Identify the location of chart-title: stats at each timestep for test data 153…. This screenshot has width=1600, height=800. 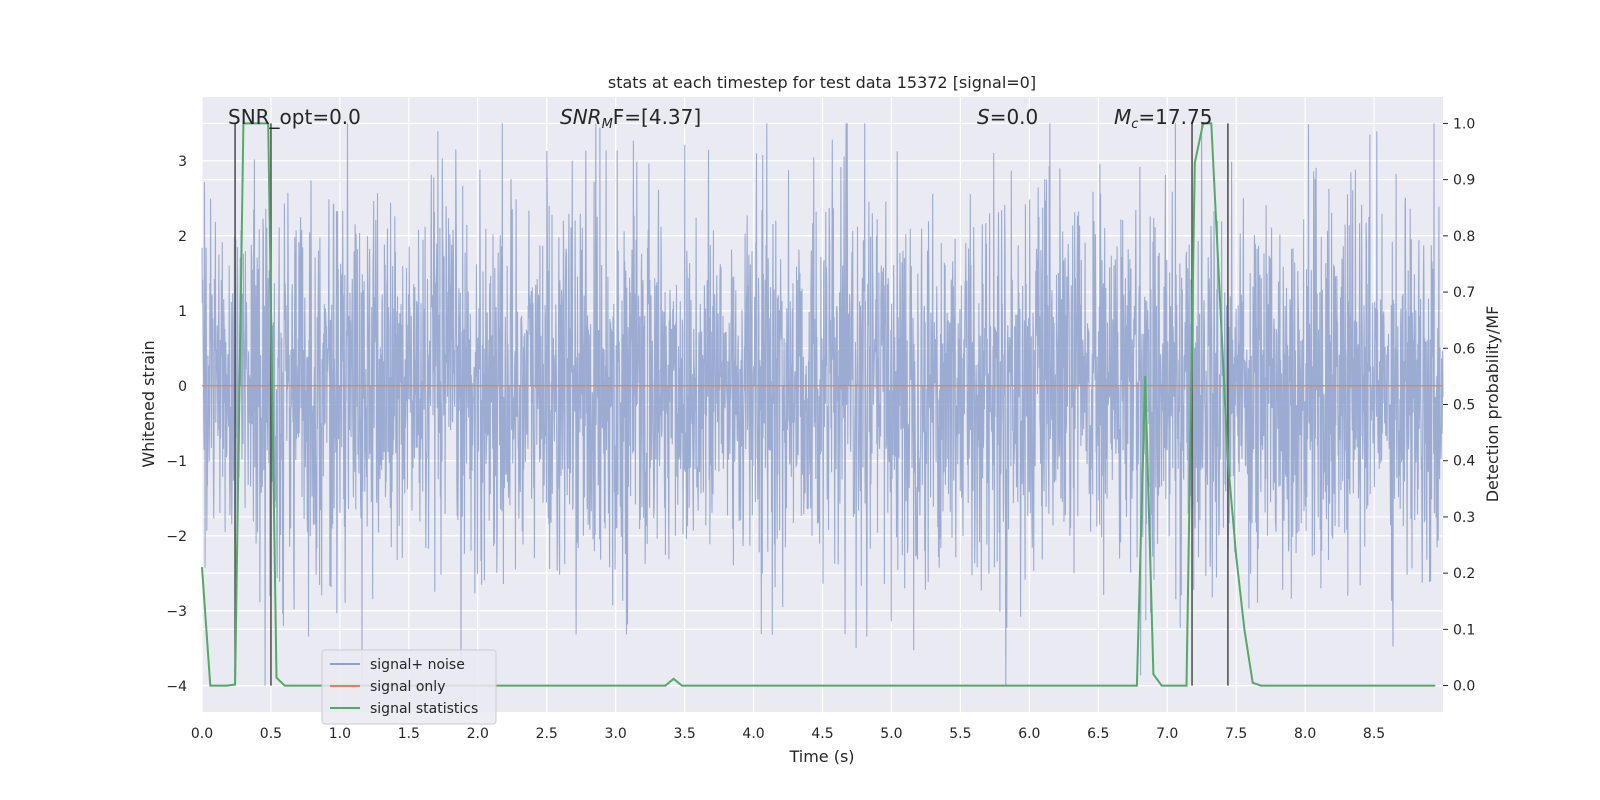
(822, 82).